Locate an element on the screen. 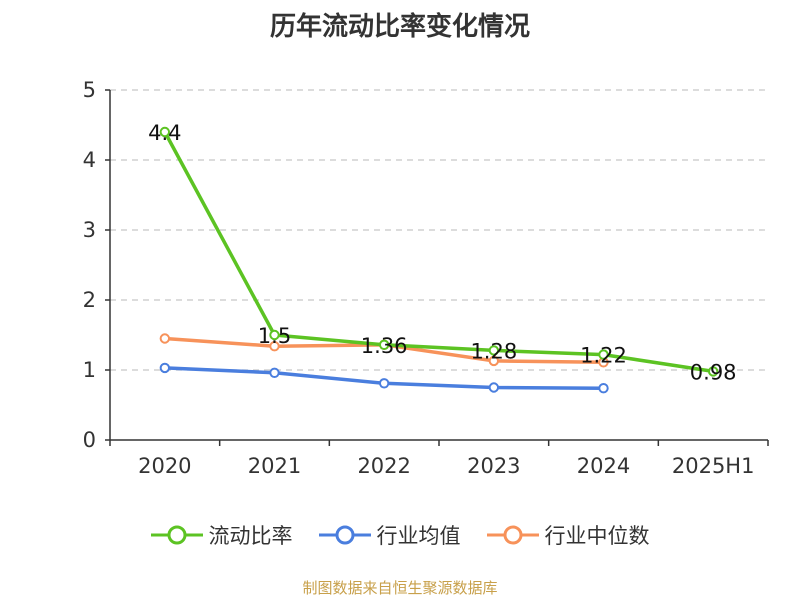  x-tick-label: 2023 is located at coordinates (493, 466).